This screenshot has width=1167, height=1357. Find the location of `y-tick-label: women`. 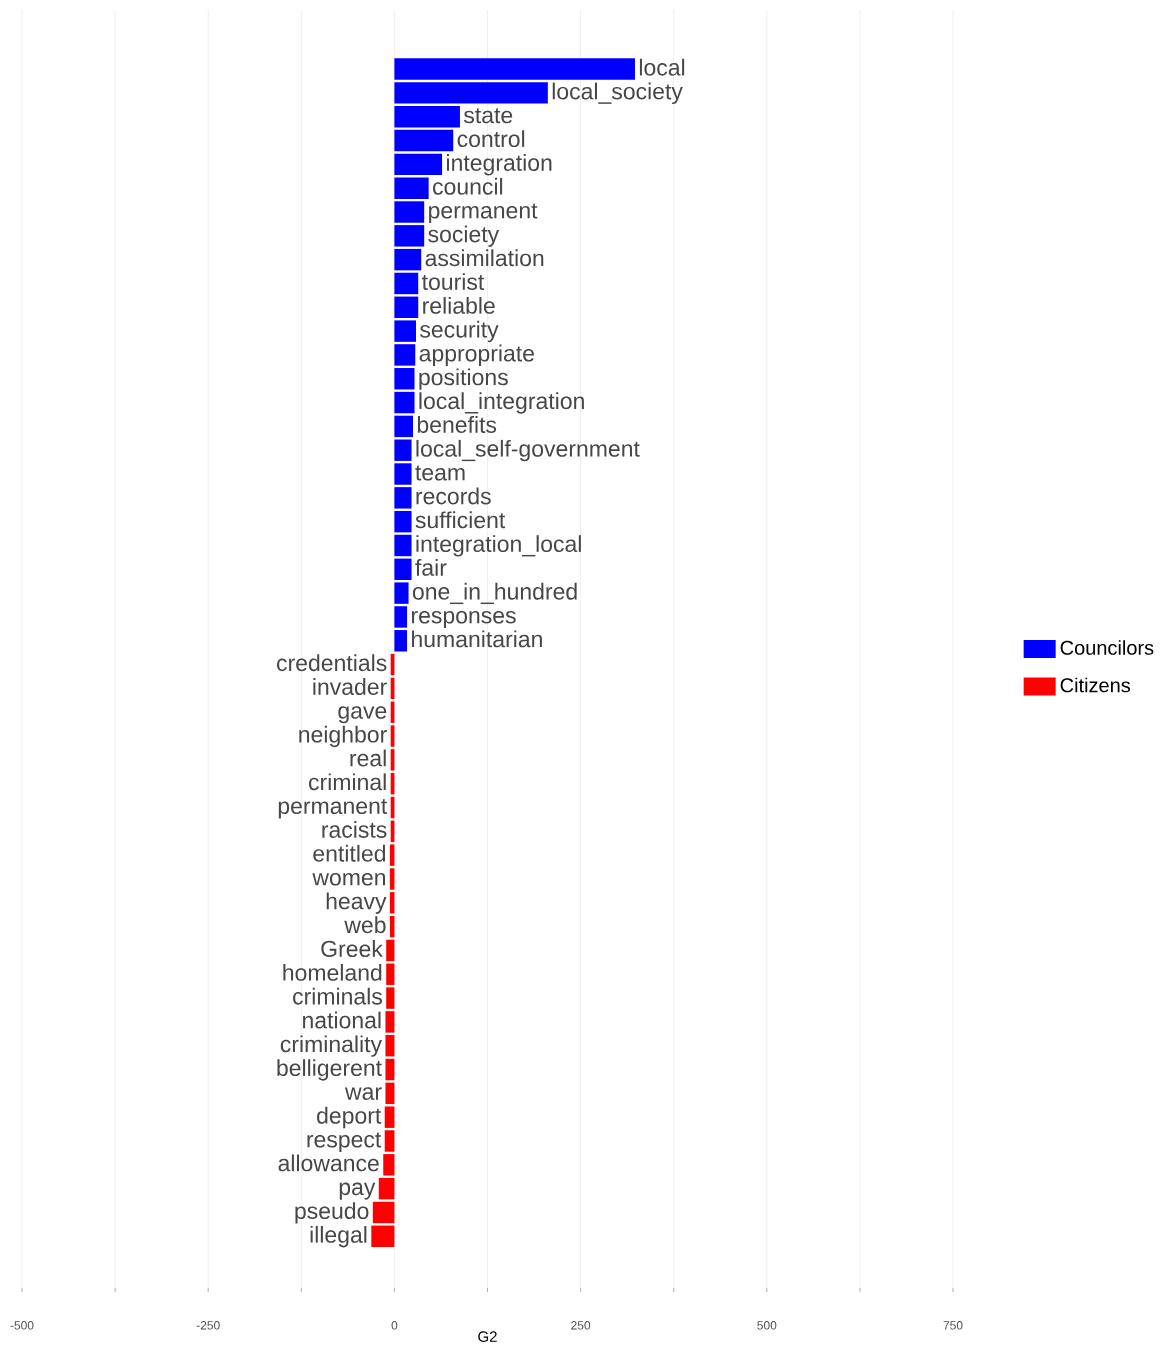

y-tick-label: women is located at coordinates (349, 879).